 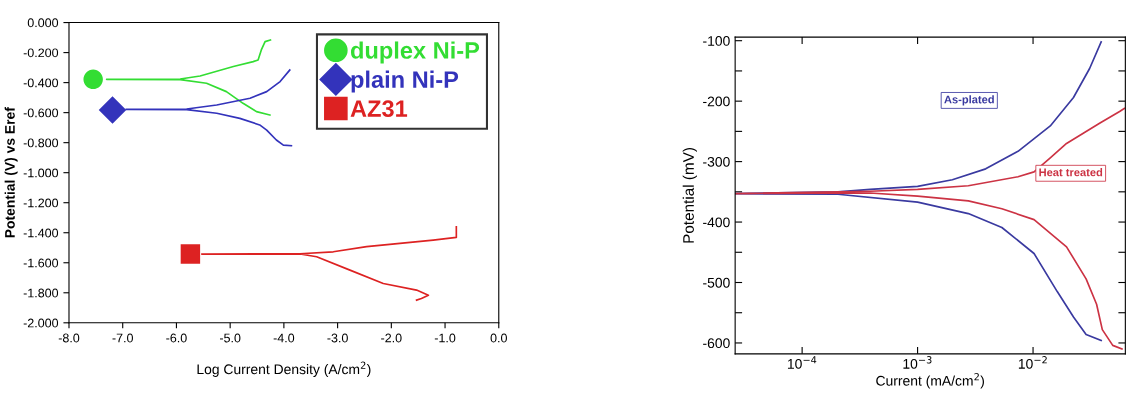 I want to click on y-tick-label: -1.800, so click(x=41, y=293).